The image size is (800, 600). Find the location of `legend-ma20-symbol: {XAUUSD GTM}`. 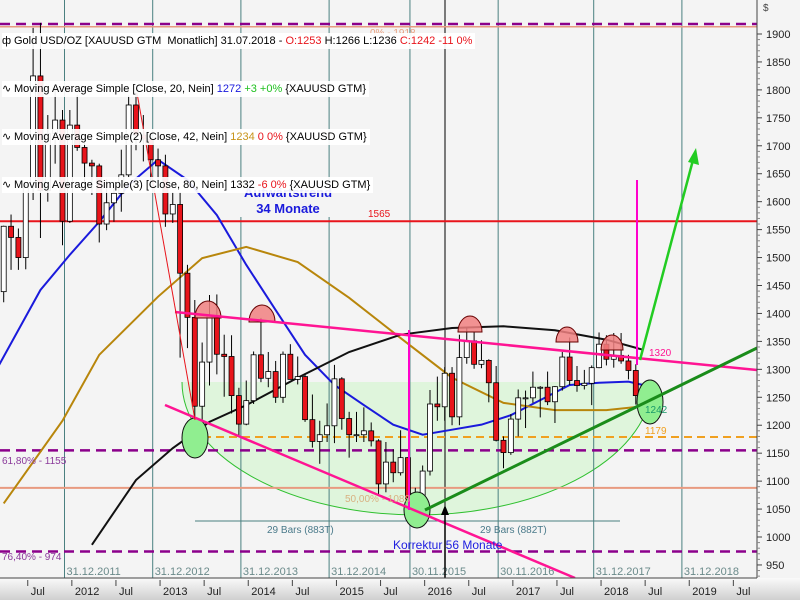

legend-ma20-symbol: {XAUUSD GTM} is located at coordinates (324, 89).